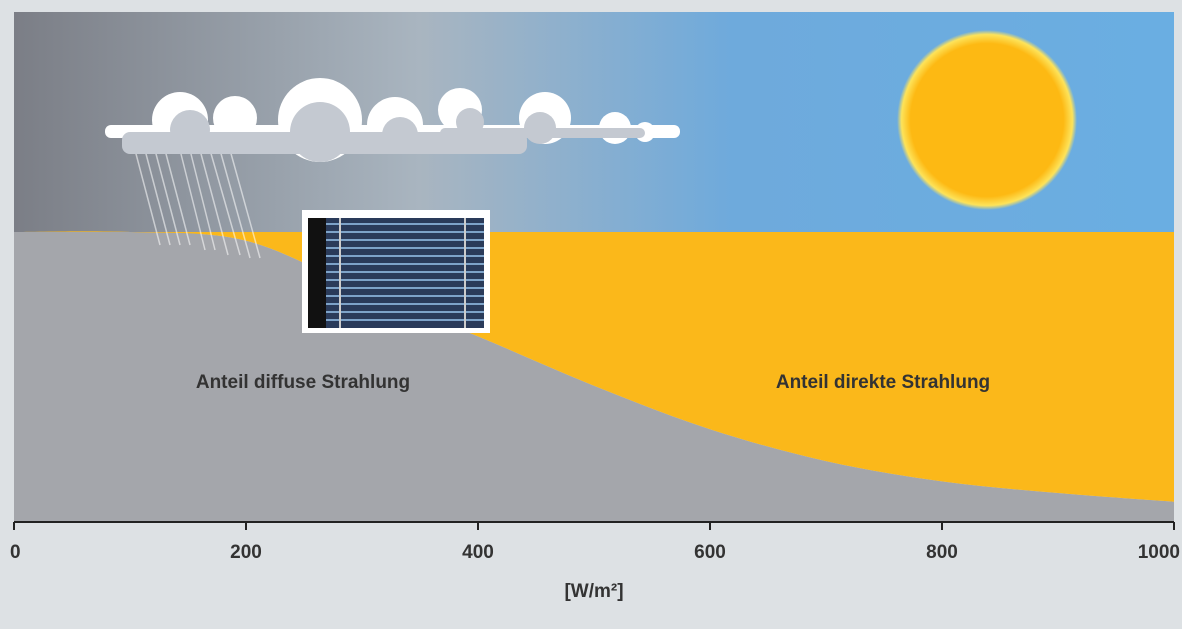 Image resolution: width=1182 pixels, height=629 pixels. I want to click on x-tick-label: 1000, so click(1159, 552).